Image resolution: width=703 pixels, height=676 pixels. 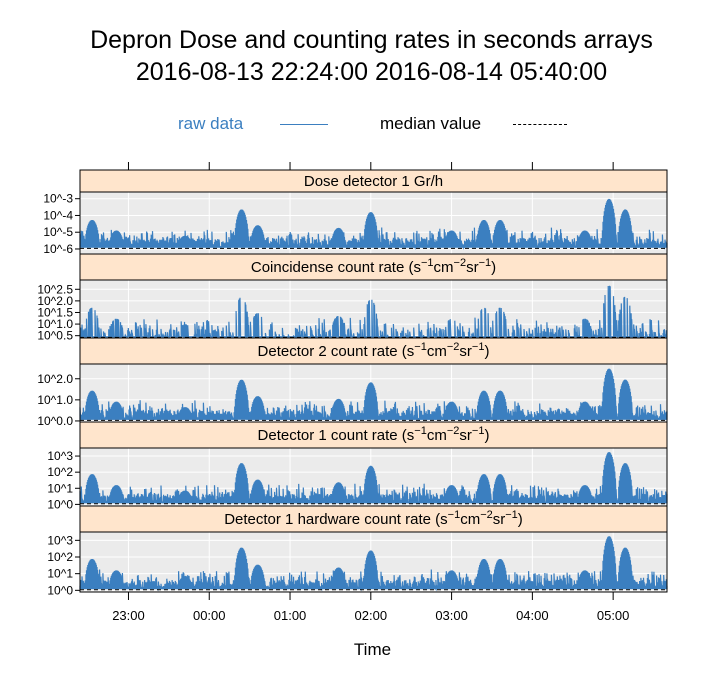 I want to click on panel-strip-title: Detector 1 count rate (s−1cm−2sr−1), so click(x=374, y=434).